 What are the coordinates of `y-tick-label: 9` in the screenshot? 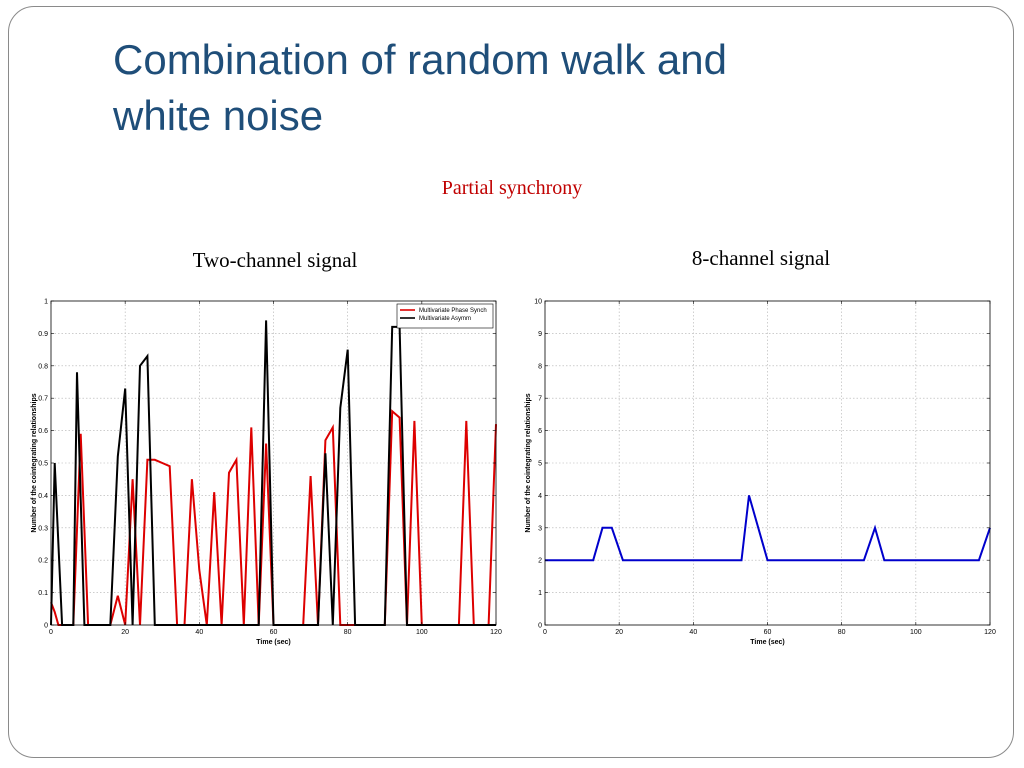 It's located at (540, 334).